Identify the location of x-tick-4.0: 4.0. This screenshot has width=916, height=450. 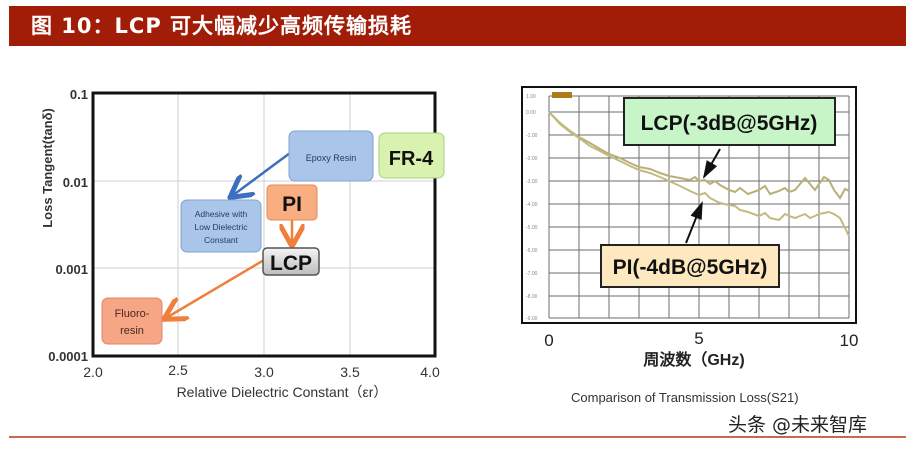
(430, 372).